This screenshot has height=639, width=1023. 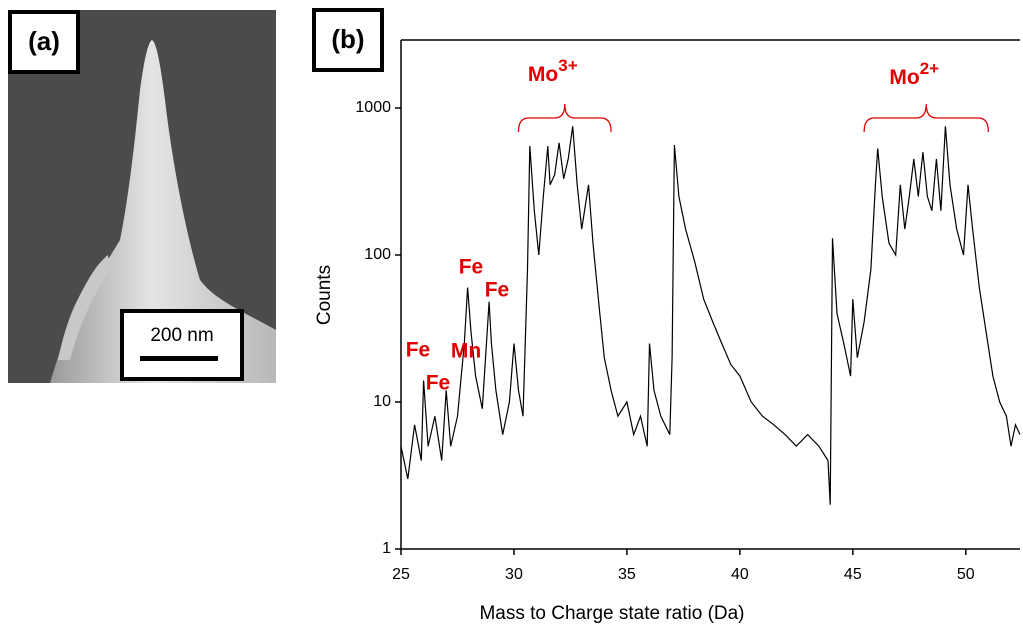 What do you see at coordinates (514, 574) in the screenshot?
I see `x-tick-label: 30` at bounding box center [514, 574].